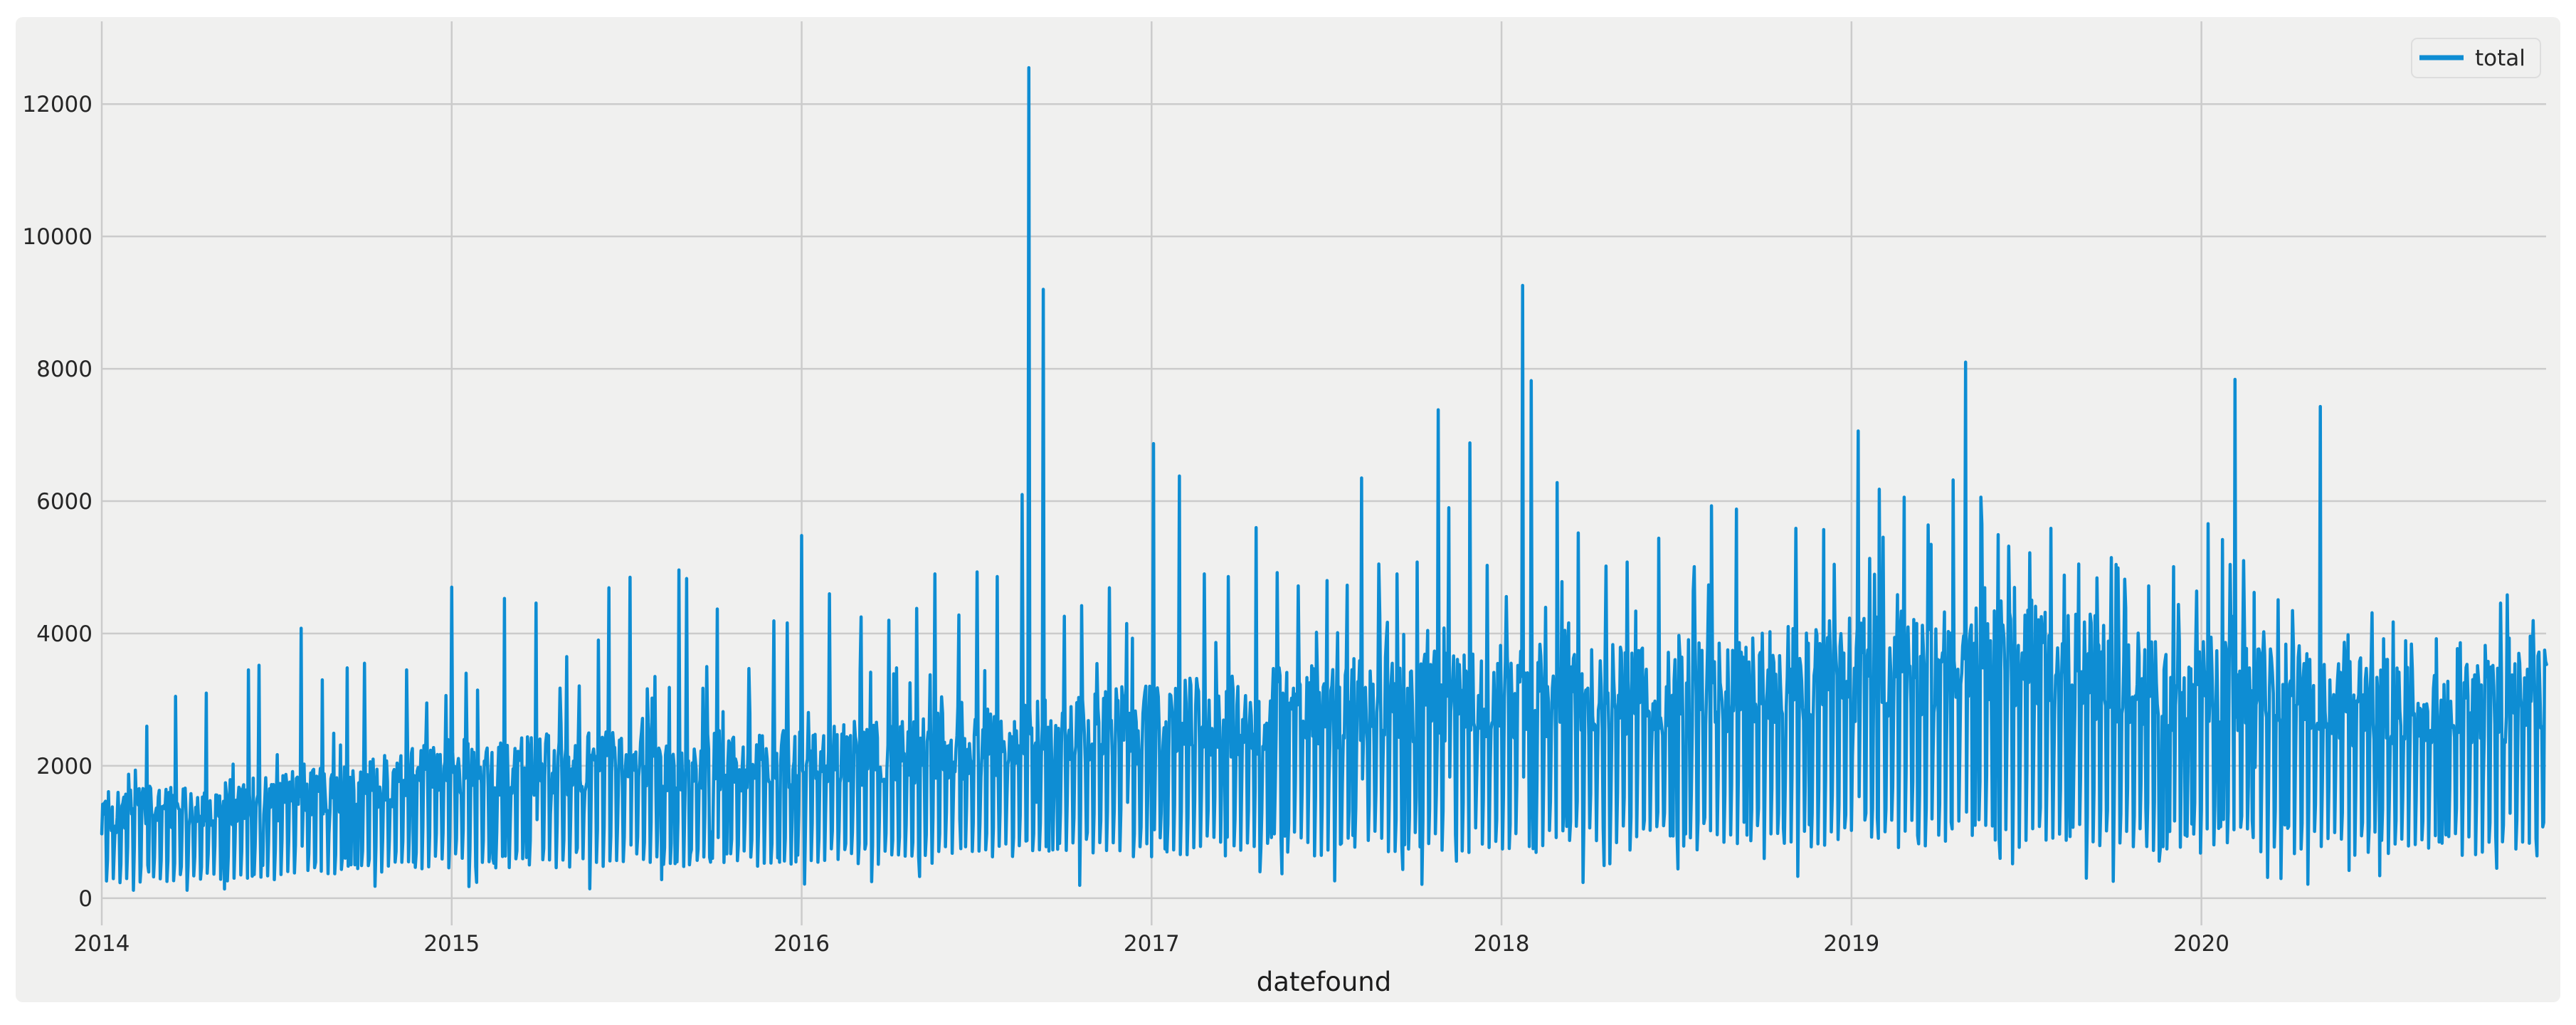 The height and width of the screenshot is (1025, 2576). I want to click on x-tick-label: 2017, so click(1152, 944).